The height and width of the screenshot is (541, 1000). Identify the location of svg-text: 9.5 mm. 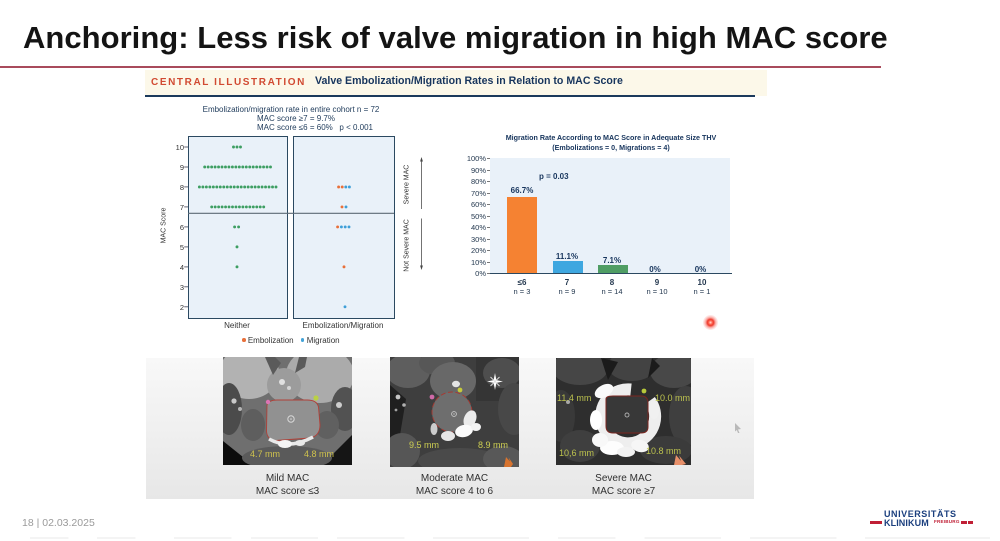
(424, 445).